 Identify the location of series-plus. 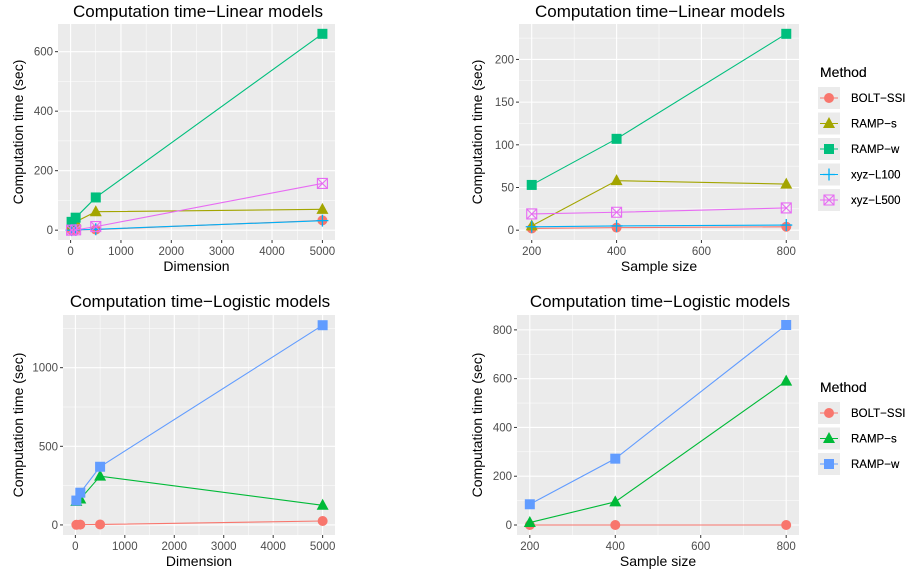
(659, 226).